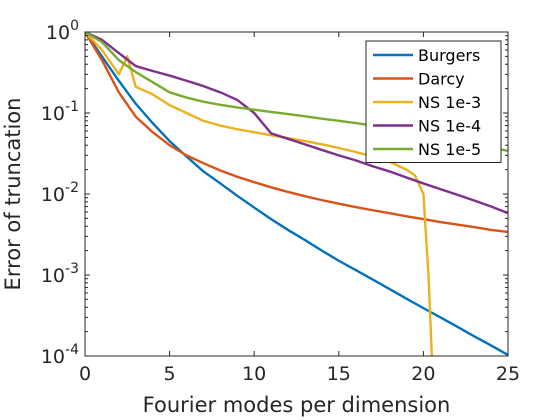 This screenshot has height=420, width=560. What do you see at coordinates (170, 374) in the screenshot?
I see `x-tick-label: 5` at bounding box center [170, 374].